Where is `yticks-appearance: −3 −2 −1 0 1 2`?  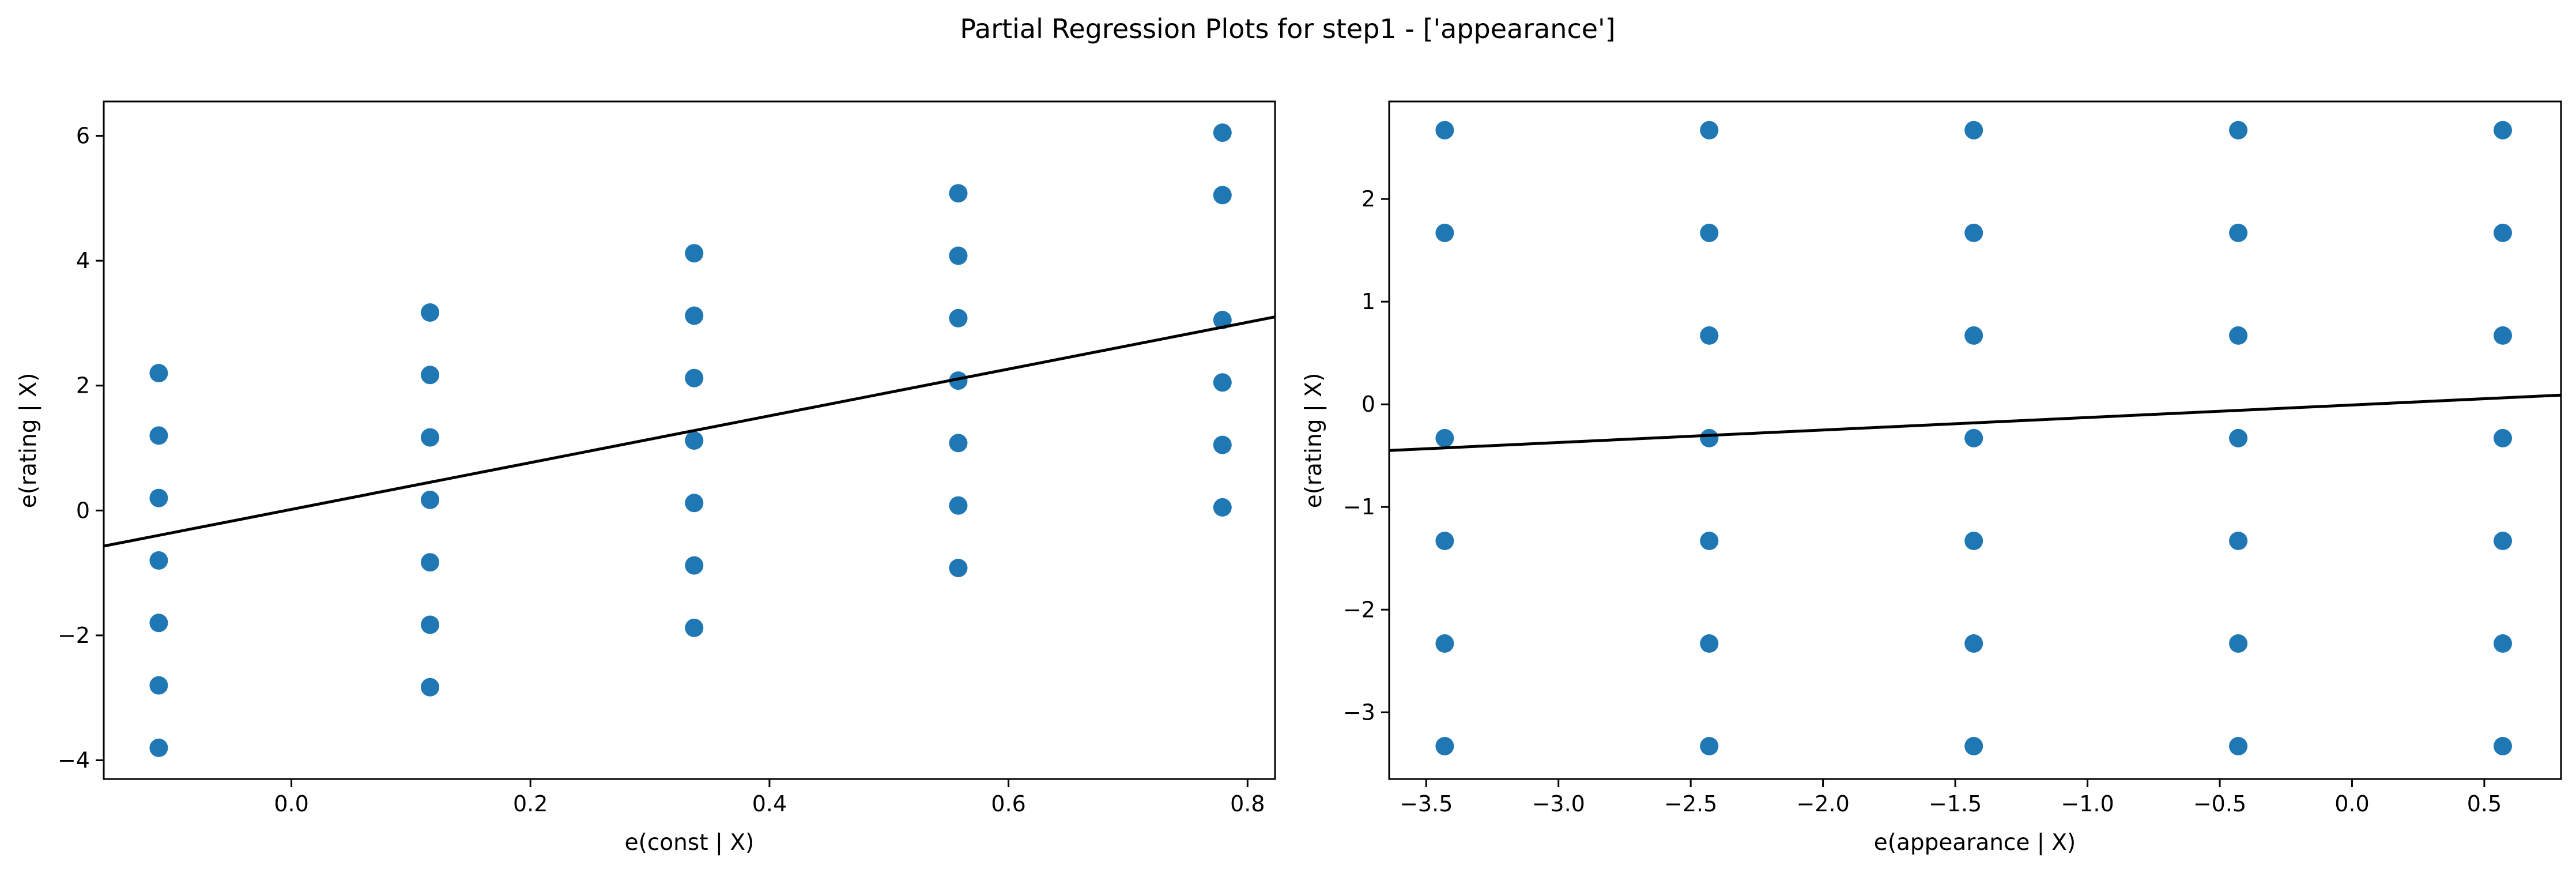
yticks-appearance: −3 −2 −1 0 1 2 is located at coordinates (1366, 456).